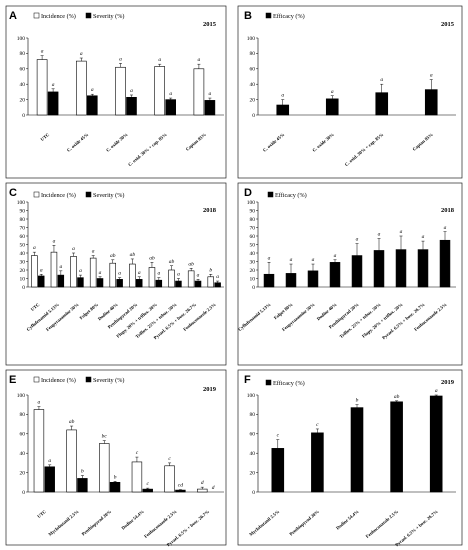 The width and height of the screenshot is (468, 550). What do you see at coordinates (12, 380) in the screenshot?
I see `panel-letter: E` at bounding box center [12, 380].